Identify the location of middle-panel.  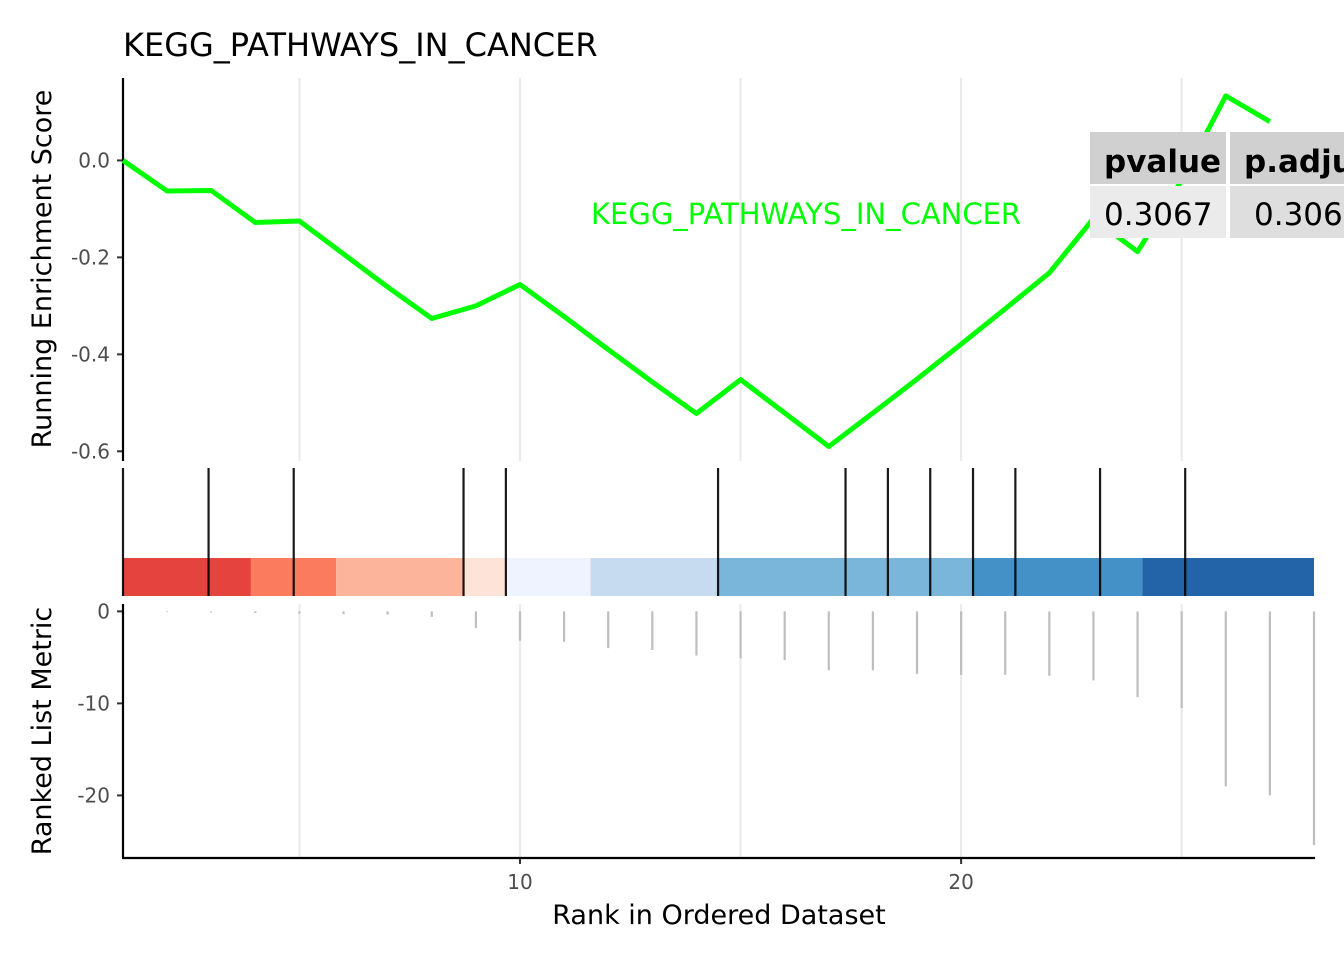
(717, 532).